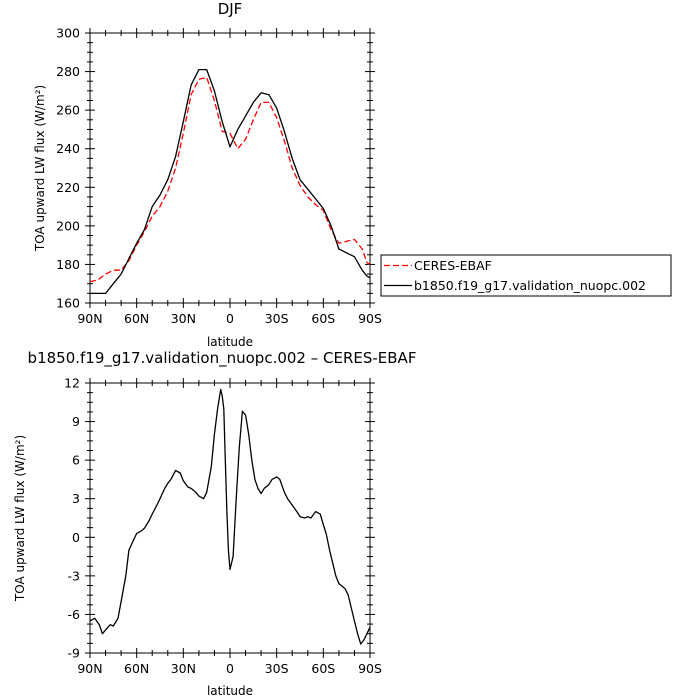 Image resolution: width=700 pixels, height=700 pixels. Describe the element at coordinates (530, 285) in the screenshot. I see `legend-label-1: b1850.f19_g17.validation_nuopc.002` at that location.